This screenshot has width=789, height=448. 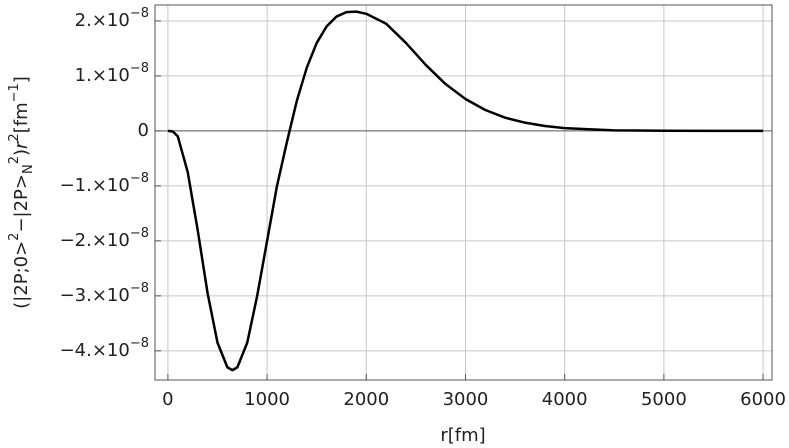 I want to click on y-axis-label-part: [fm, so click(x=21, y=117).